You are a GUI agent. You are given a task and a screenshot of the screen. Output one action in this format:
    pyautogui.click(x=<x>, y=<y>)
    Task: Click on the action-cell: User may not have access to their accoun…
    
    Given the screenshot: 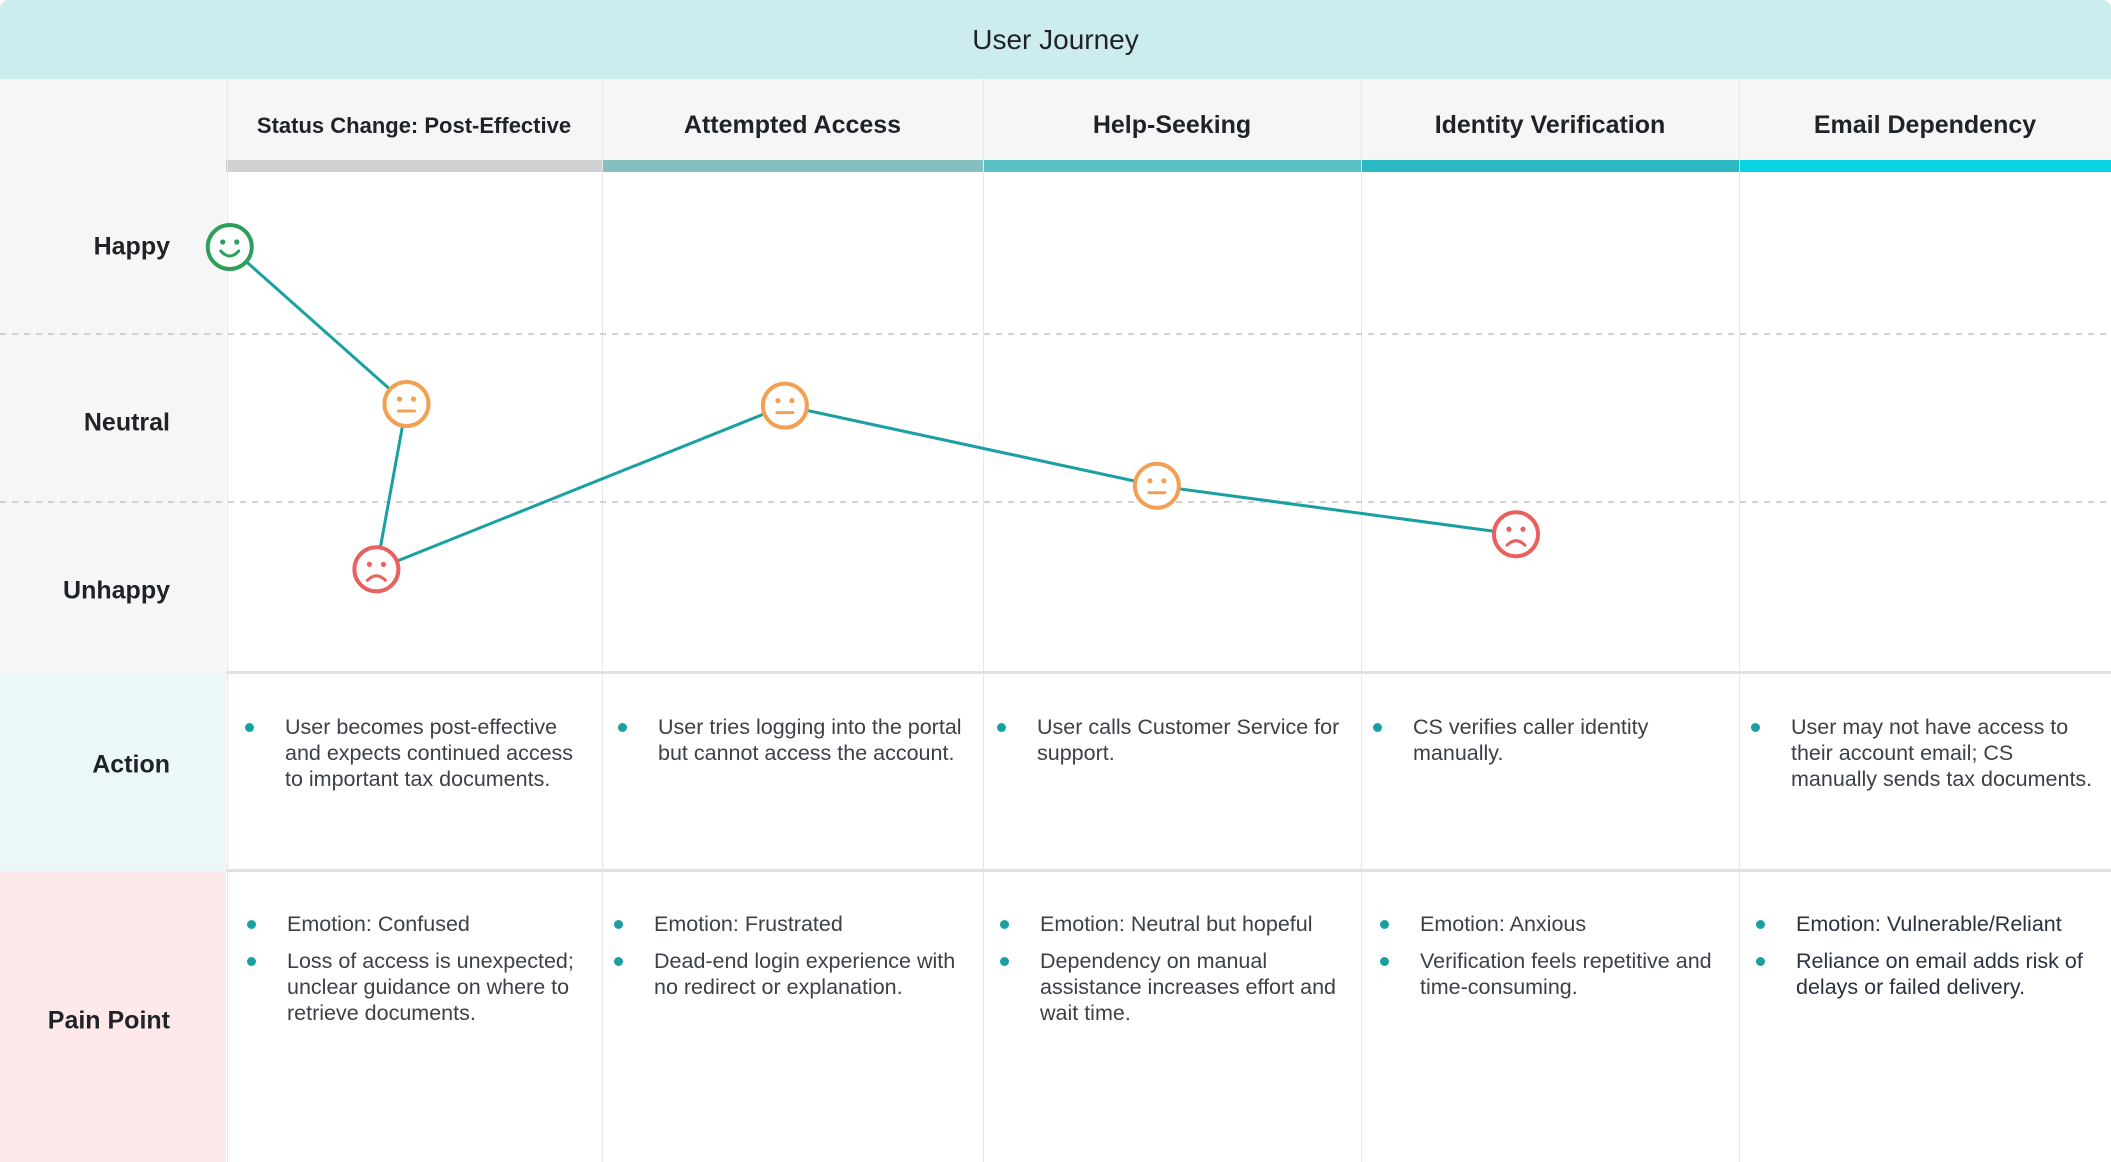 What is the action you would take?
    pyautogui.click(x=1923, y=758)
    